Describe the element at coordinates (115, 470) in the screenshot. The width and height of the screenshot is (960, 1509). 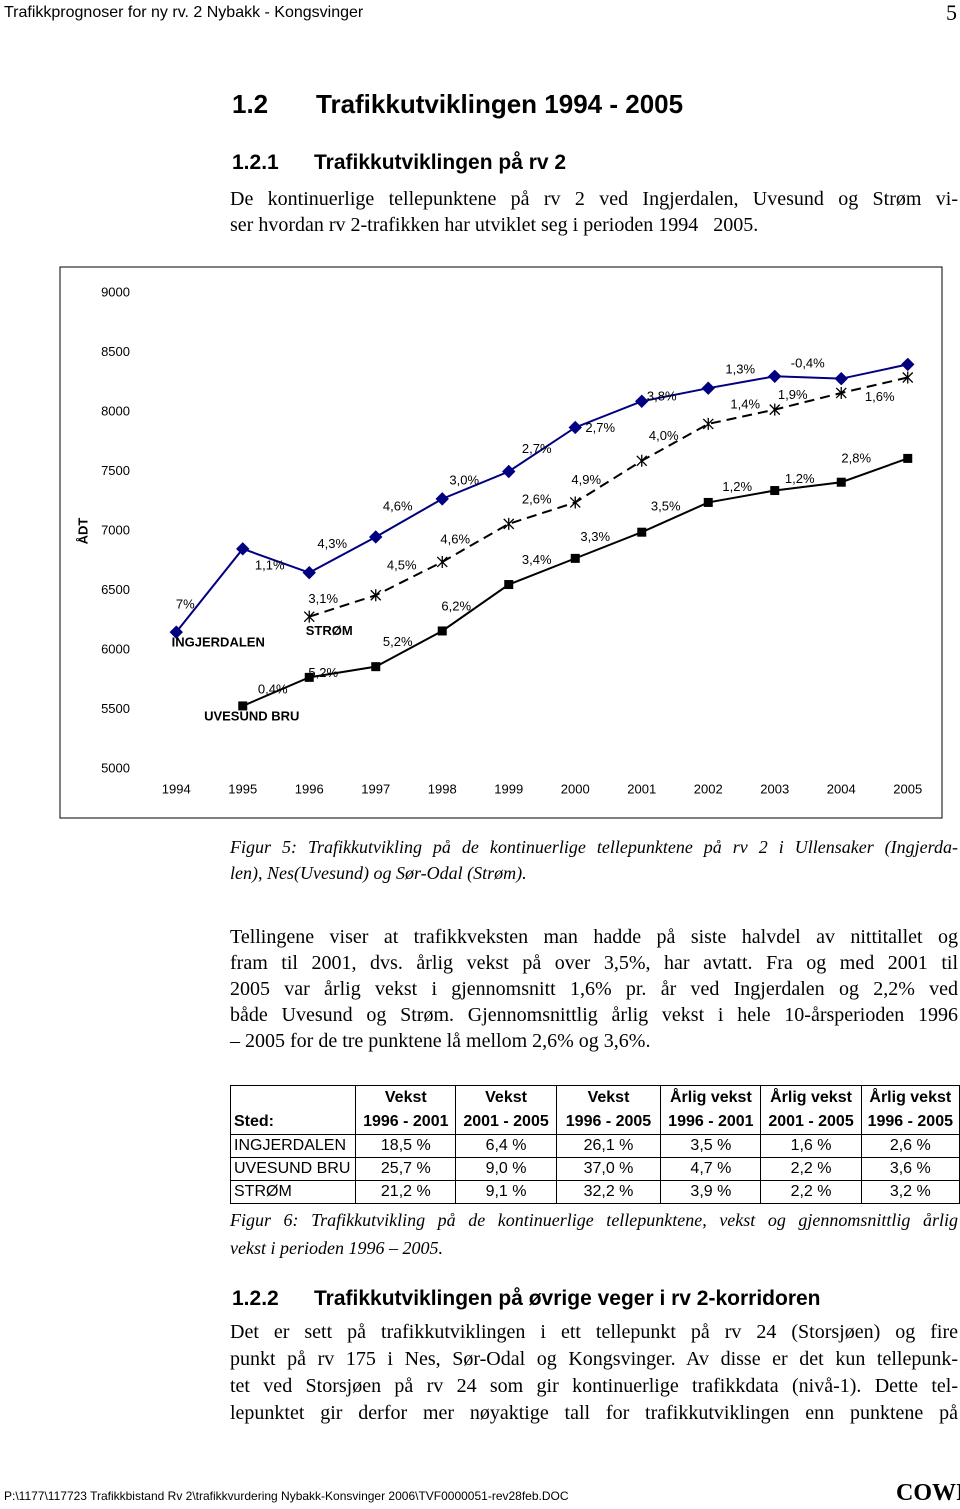
I see `y-tick-label: 7500` at that location.